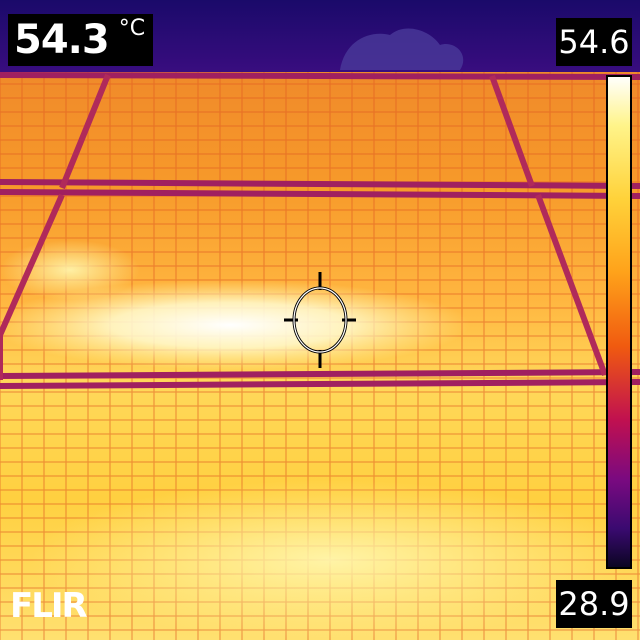 The width and height of the screenshot is (640, 640). Describe the element at coordinates (235, 325) in the screenshot. I see `hot-spot-band` at that location.